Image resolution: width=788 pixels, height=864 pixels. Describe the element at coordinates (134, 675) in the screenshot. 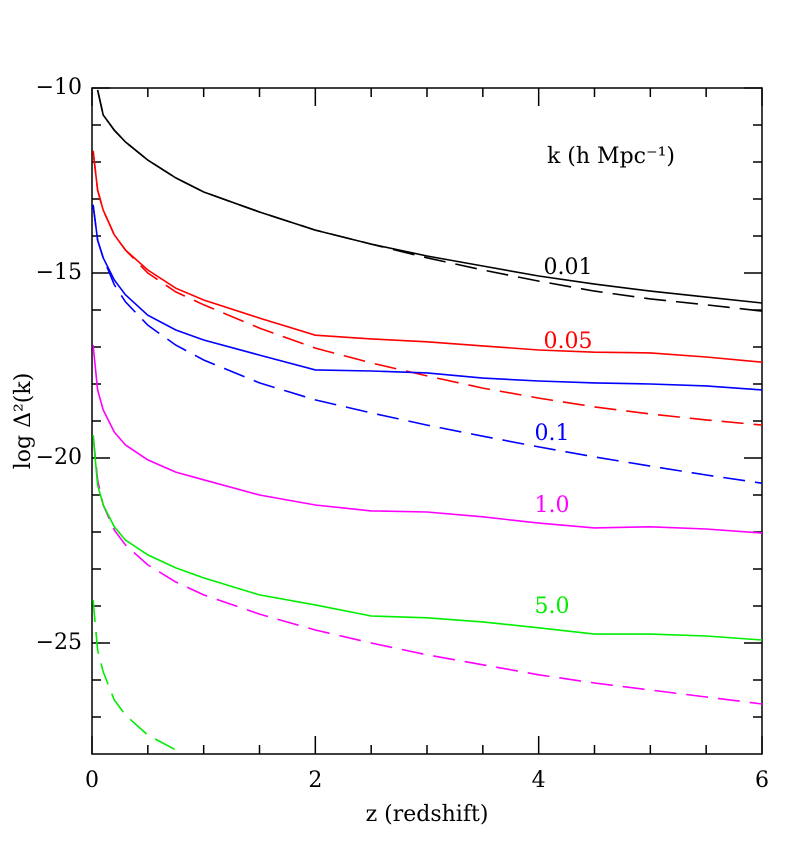

I see `line-series` at that location.